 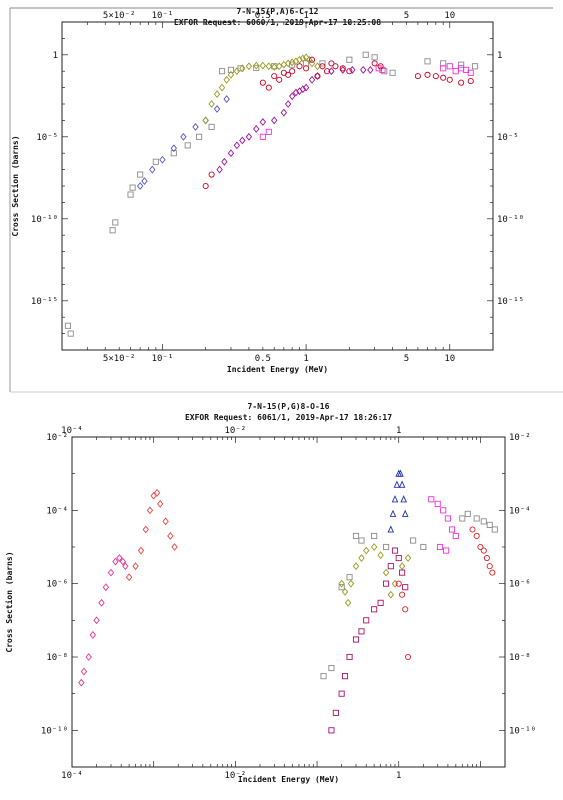 What do you see at coordinates (520, 658) in the screenshot?
I see `y-tick-label-right: 10⁻⁸` at bounding box center [520, 658].